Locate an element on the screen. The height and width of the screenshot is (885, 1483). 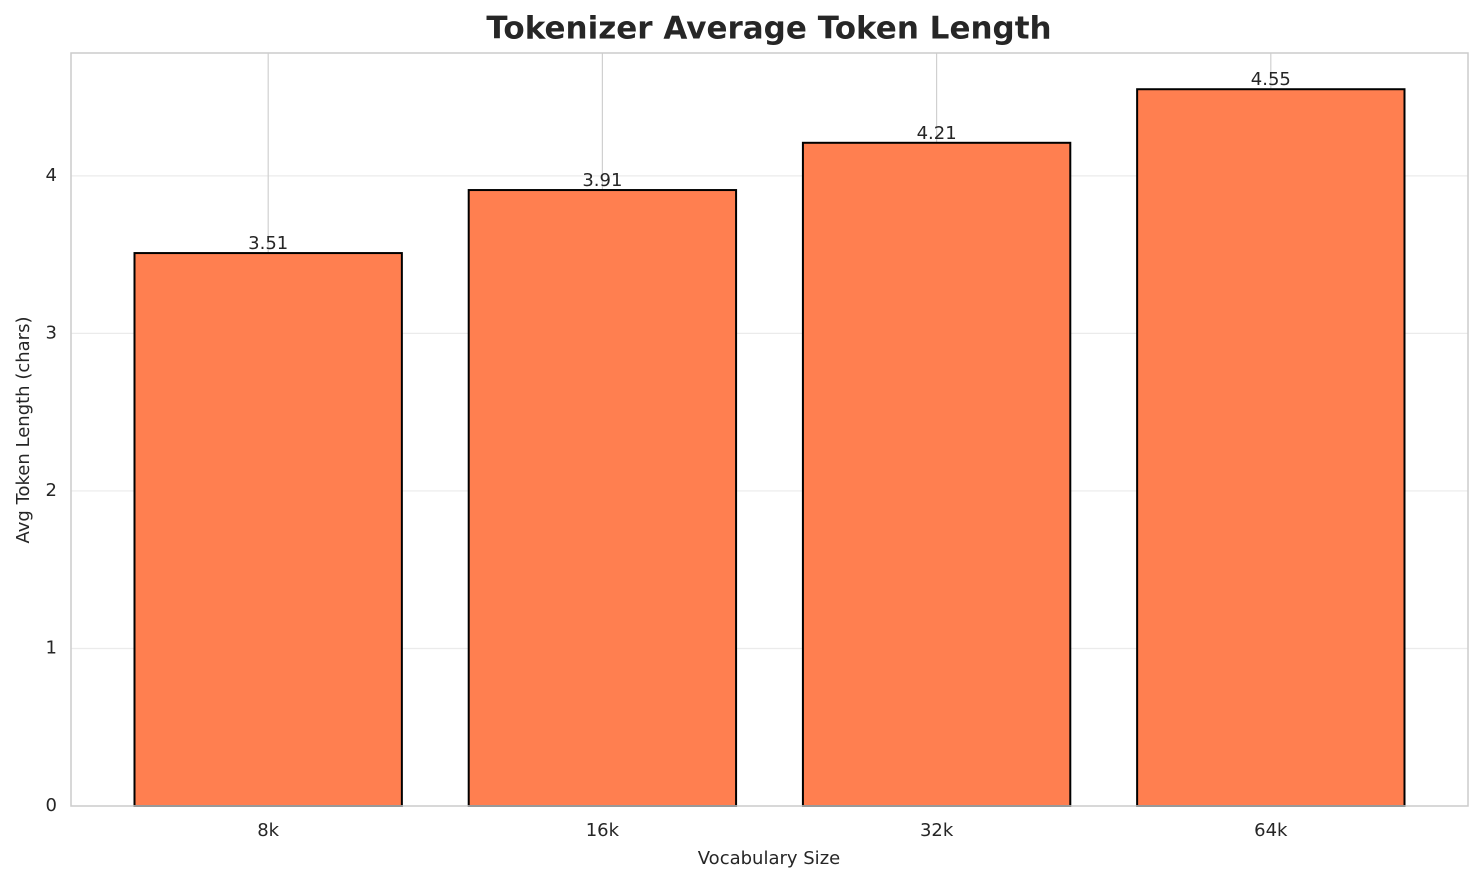
y-tick-label: 3 is located at coordinates (51, 332).